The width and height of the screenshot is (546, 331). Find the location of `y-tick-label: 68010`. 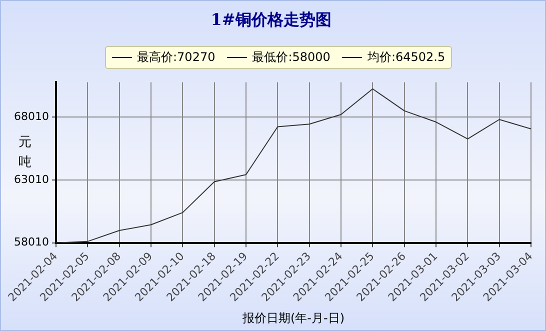

y-tick-label: 68010 is located at coordinates (31, 117).